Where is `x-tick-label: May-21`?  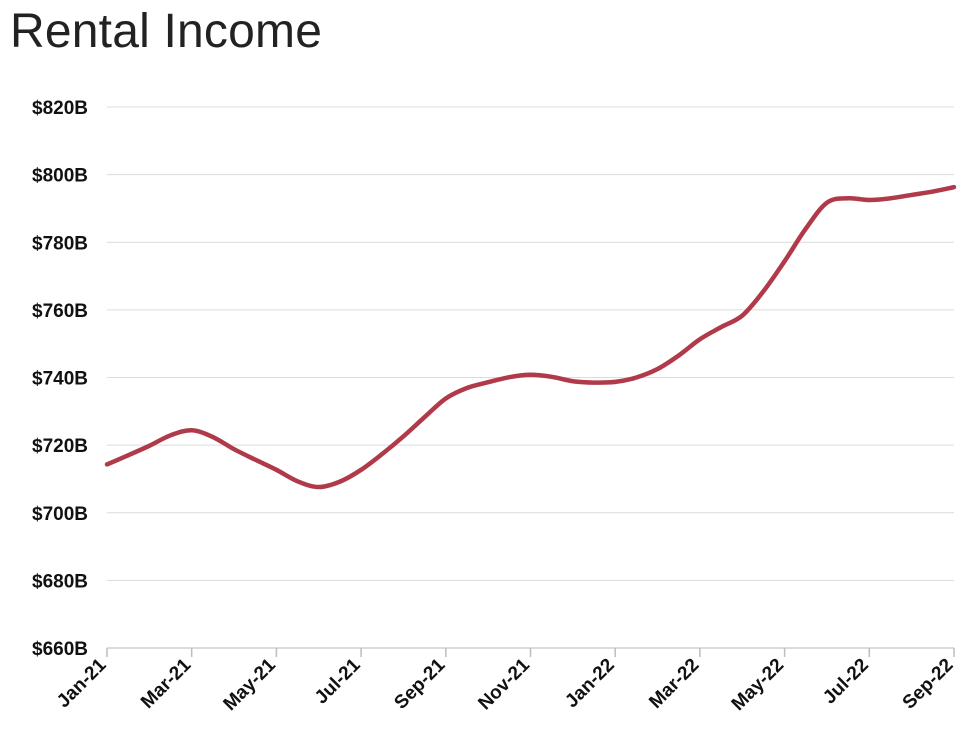 x-tick-label: May-21 is located at coordinates (250, 684).